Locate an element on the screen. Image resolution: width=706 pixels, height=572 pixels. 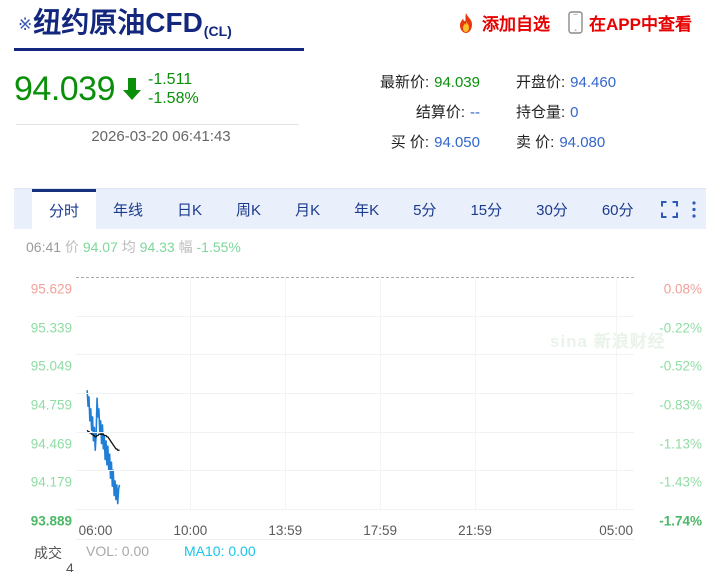
stock-title: ※ 纽约原油CFD (CL) is located at coordinates (125, 23).